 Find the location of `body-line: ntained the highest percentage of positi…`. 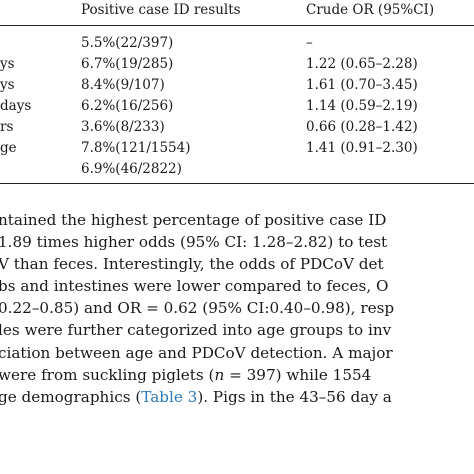

body-line: ntained the highest percentage of positi… is located at coordinates (193, 220).